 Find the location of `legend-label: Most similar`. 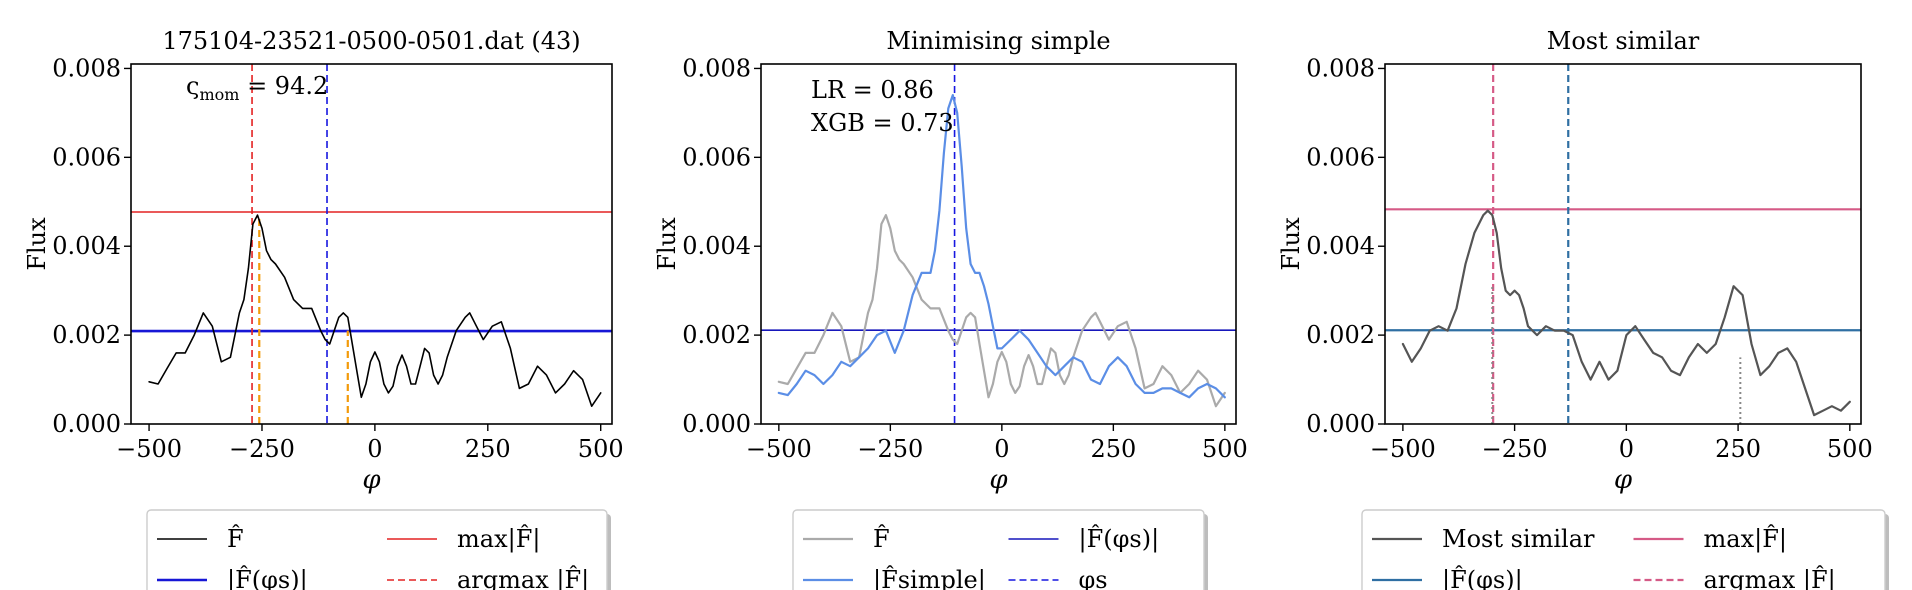

legend-label: Most similar is located at coordinates (1518, 539).